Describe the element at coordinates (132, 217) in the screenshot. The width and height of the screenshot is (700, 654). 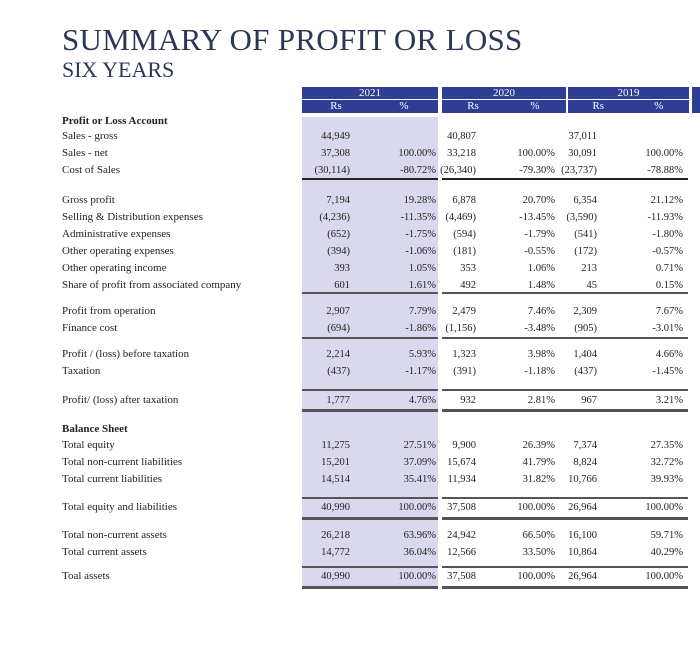
I see `row-label: Selling & Distribution expenses` at that location.